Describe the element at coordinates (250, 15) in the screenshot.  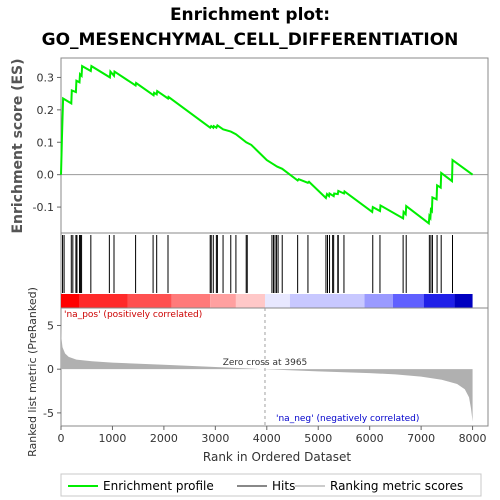
I see `chart-title-line-1: Enrichment plot:` at that location.